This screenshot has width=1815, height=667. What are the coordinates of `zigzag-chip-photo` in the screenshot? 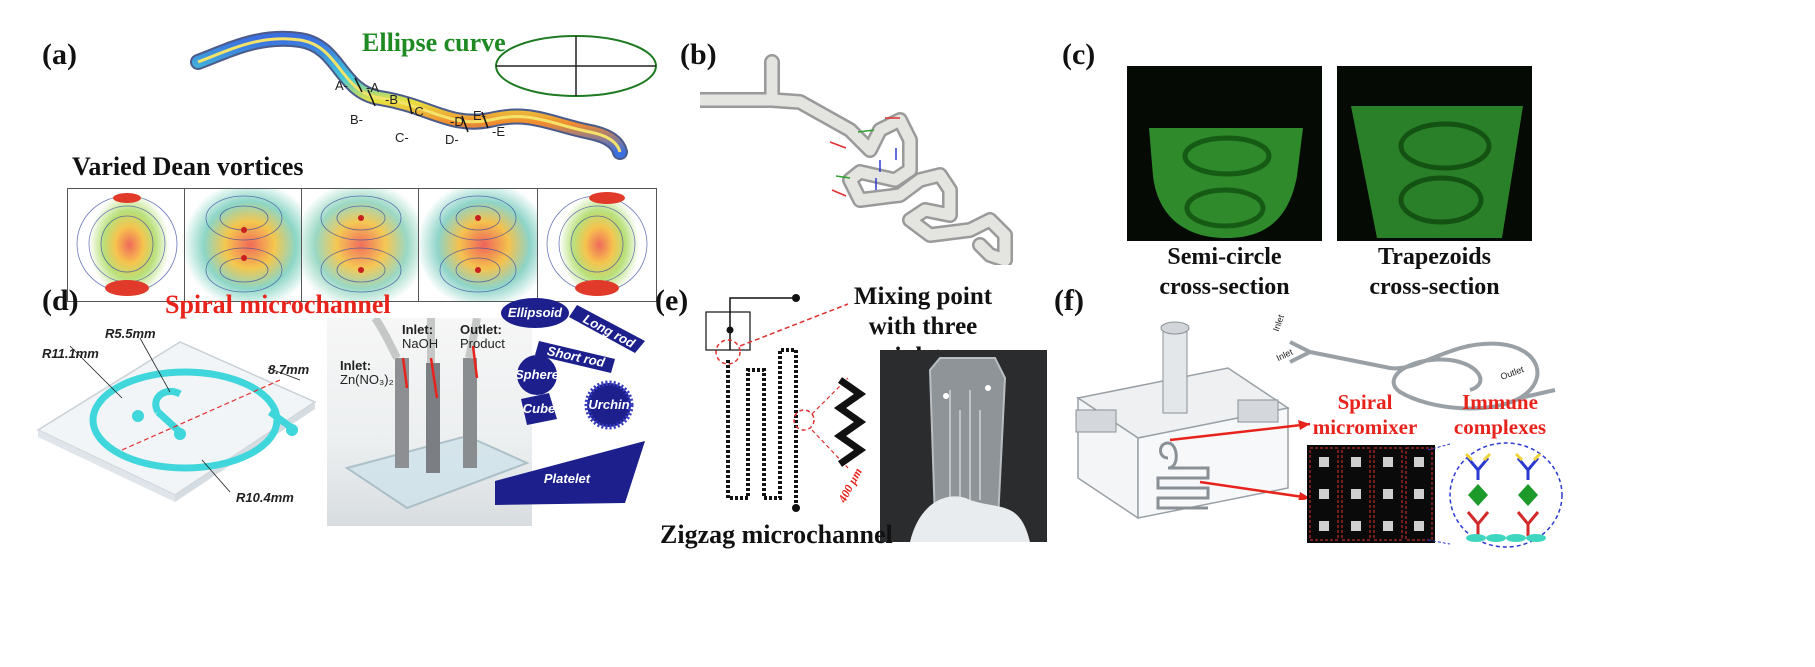 It's located at (963, 446).